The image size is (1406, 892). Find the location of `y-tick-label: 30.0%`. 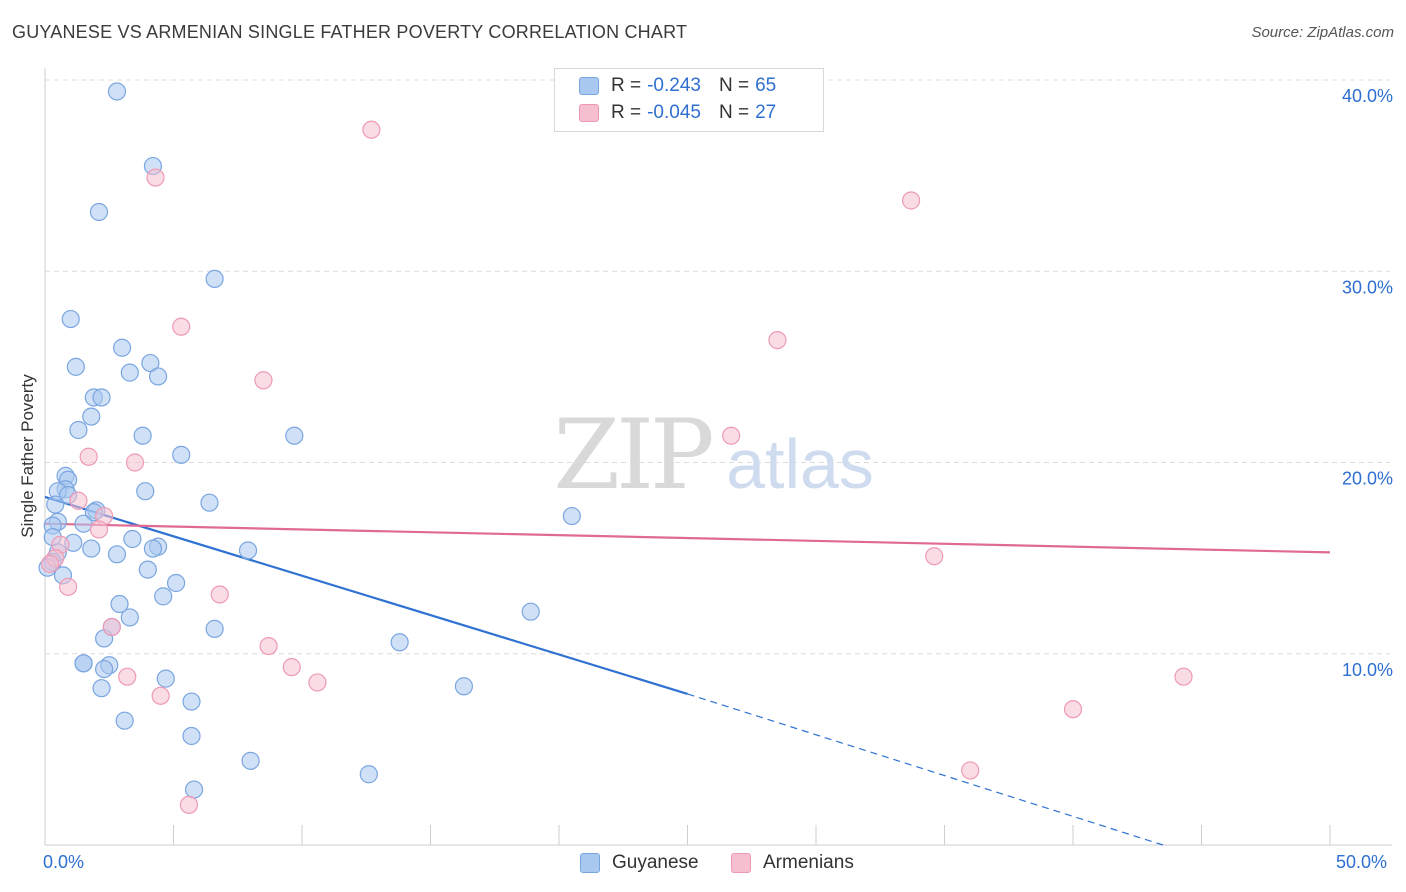

y-tick-label: 30.0% is located at coordinates (1367, 287).